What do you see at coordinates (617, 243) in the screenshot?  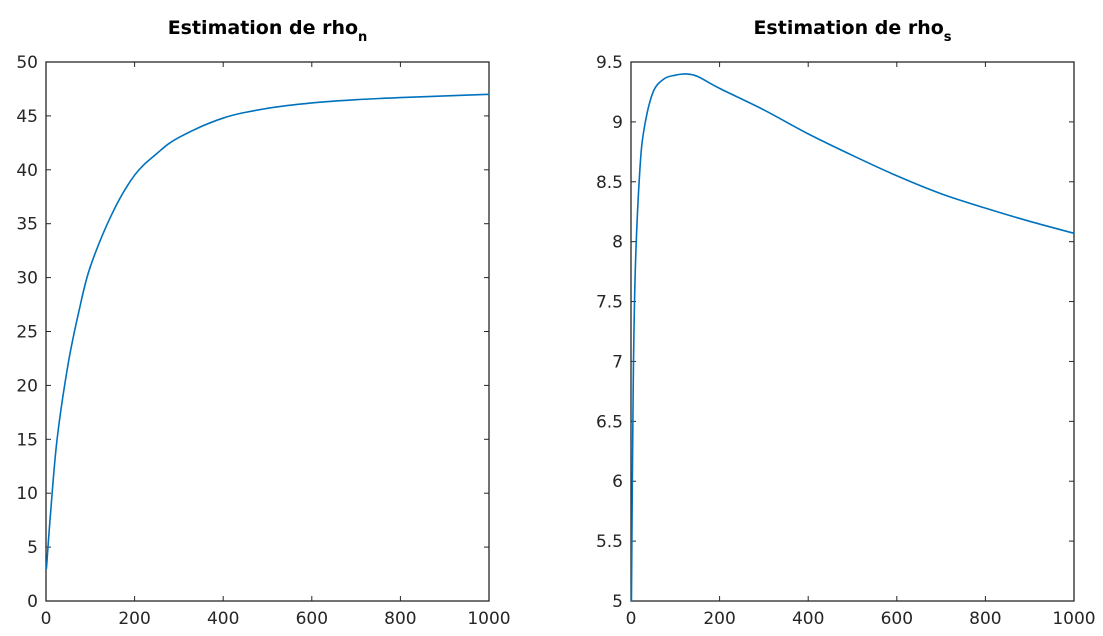 I see `right-y-tick-label: 8` at bounding box center [617, 243].